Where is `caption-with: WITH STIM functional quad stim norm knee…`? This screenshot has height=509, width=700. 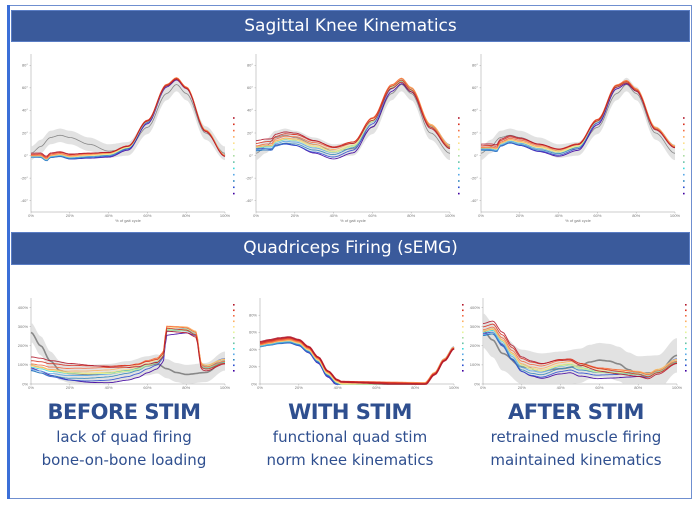
caption-with: WITH STIM functional quad stim norm knee… is located at coordinates (350, 435).